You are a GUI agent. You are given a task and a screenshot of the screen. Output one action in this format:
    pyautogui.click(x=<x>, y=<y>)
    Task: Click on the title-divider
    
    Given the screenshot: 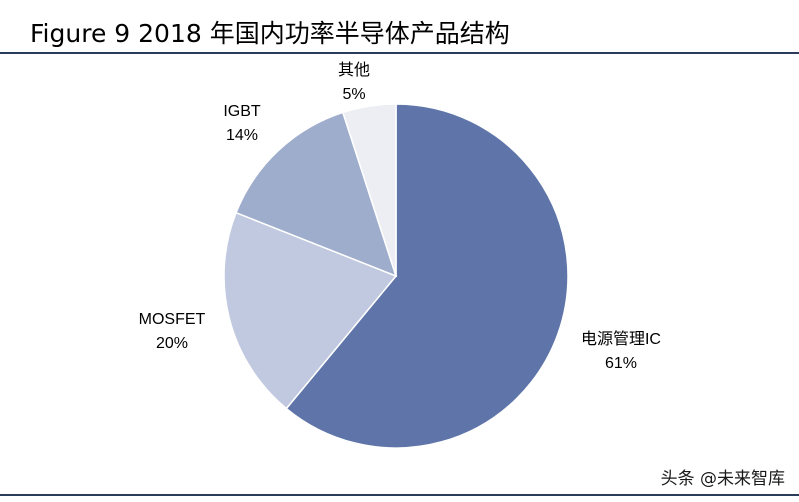 What is the action you would take?
    pyautogui.click(x=399, y=53)
    